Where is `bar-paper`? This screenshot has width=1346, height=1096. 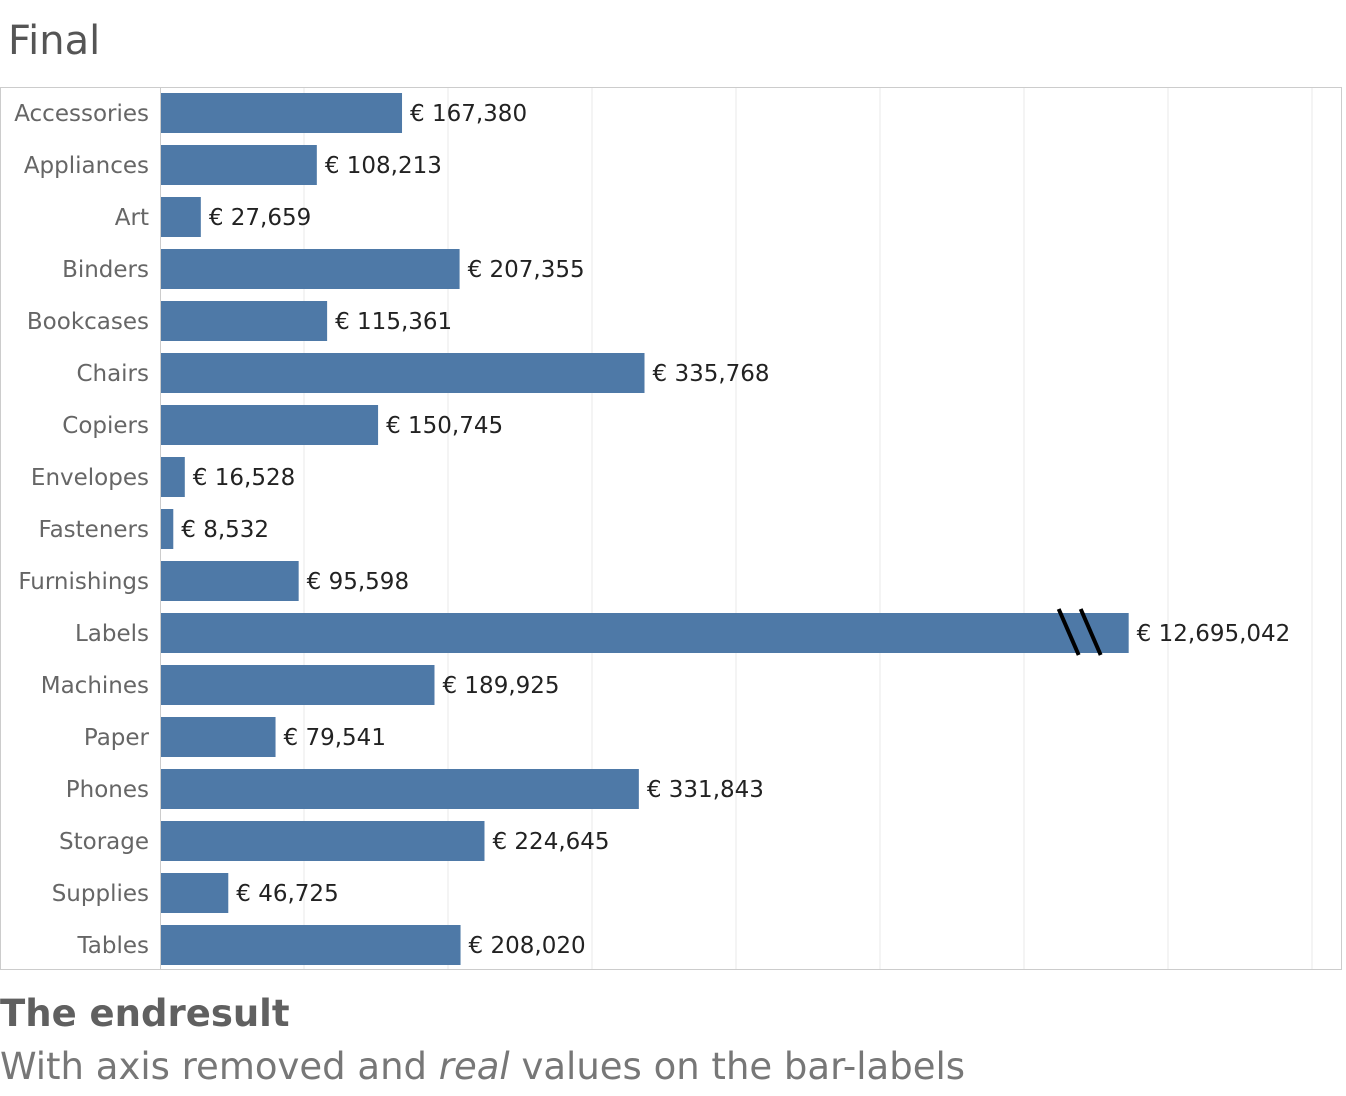
bar-paper is located at coordinates (218, 737).